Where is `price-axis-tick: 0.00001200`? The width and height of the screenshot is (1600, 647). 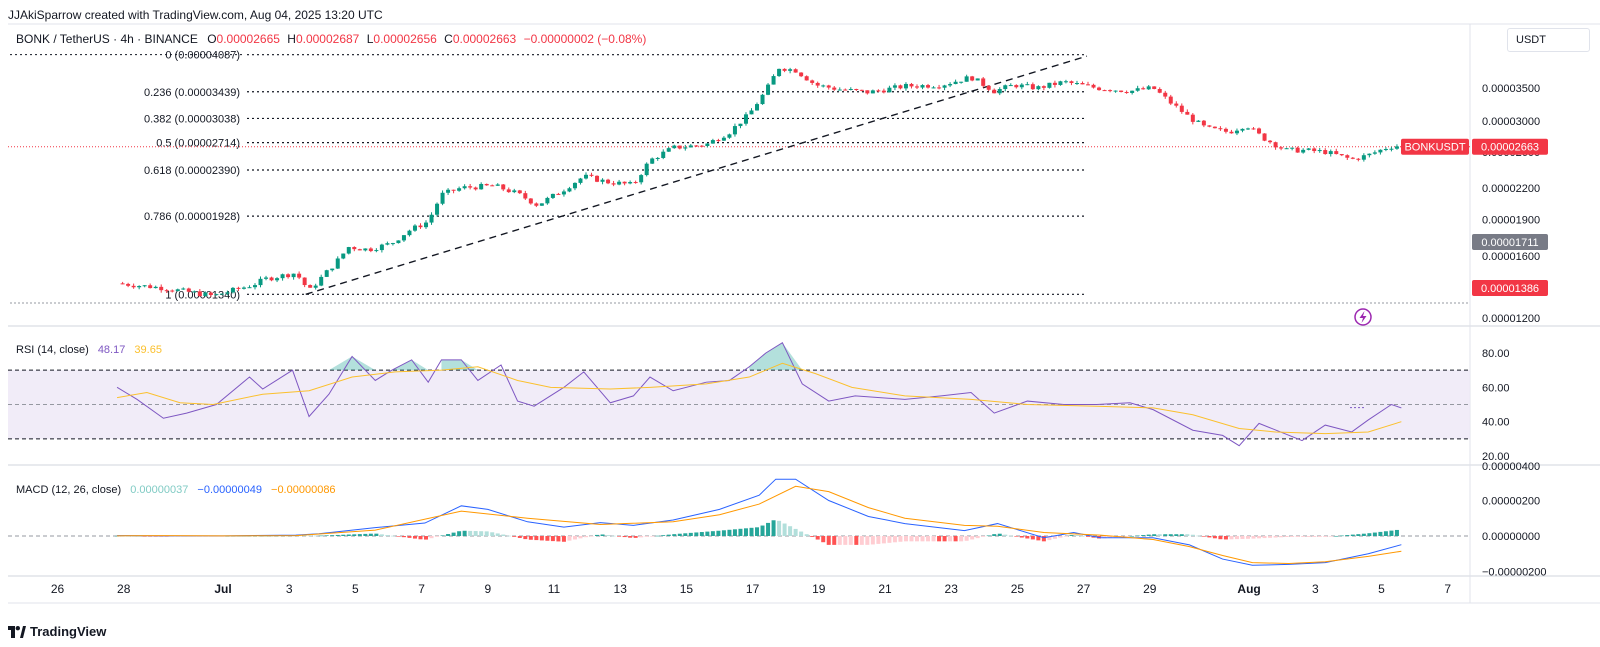
price-axis-tick: 0.00001200 is located at coordinates (1511, 319).